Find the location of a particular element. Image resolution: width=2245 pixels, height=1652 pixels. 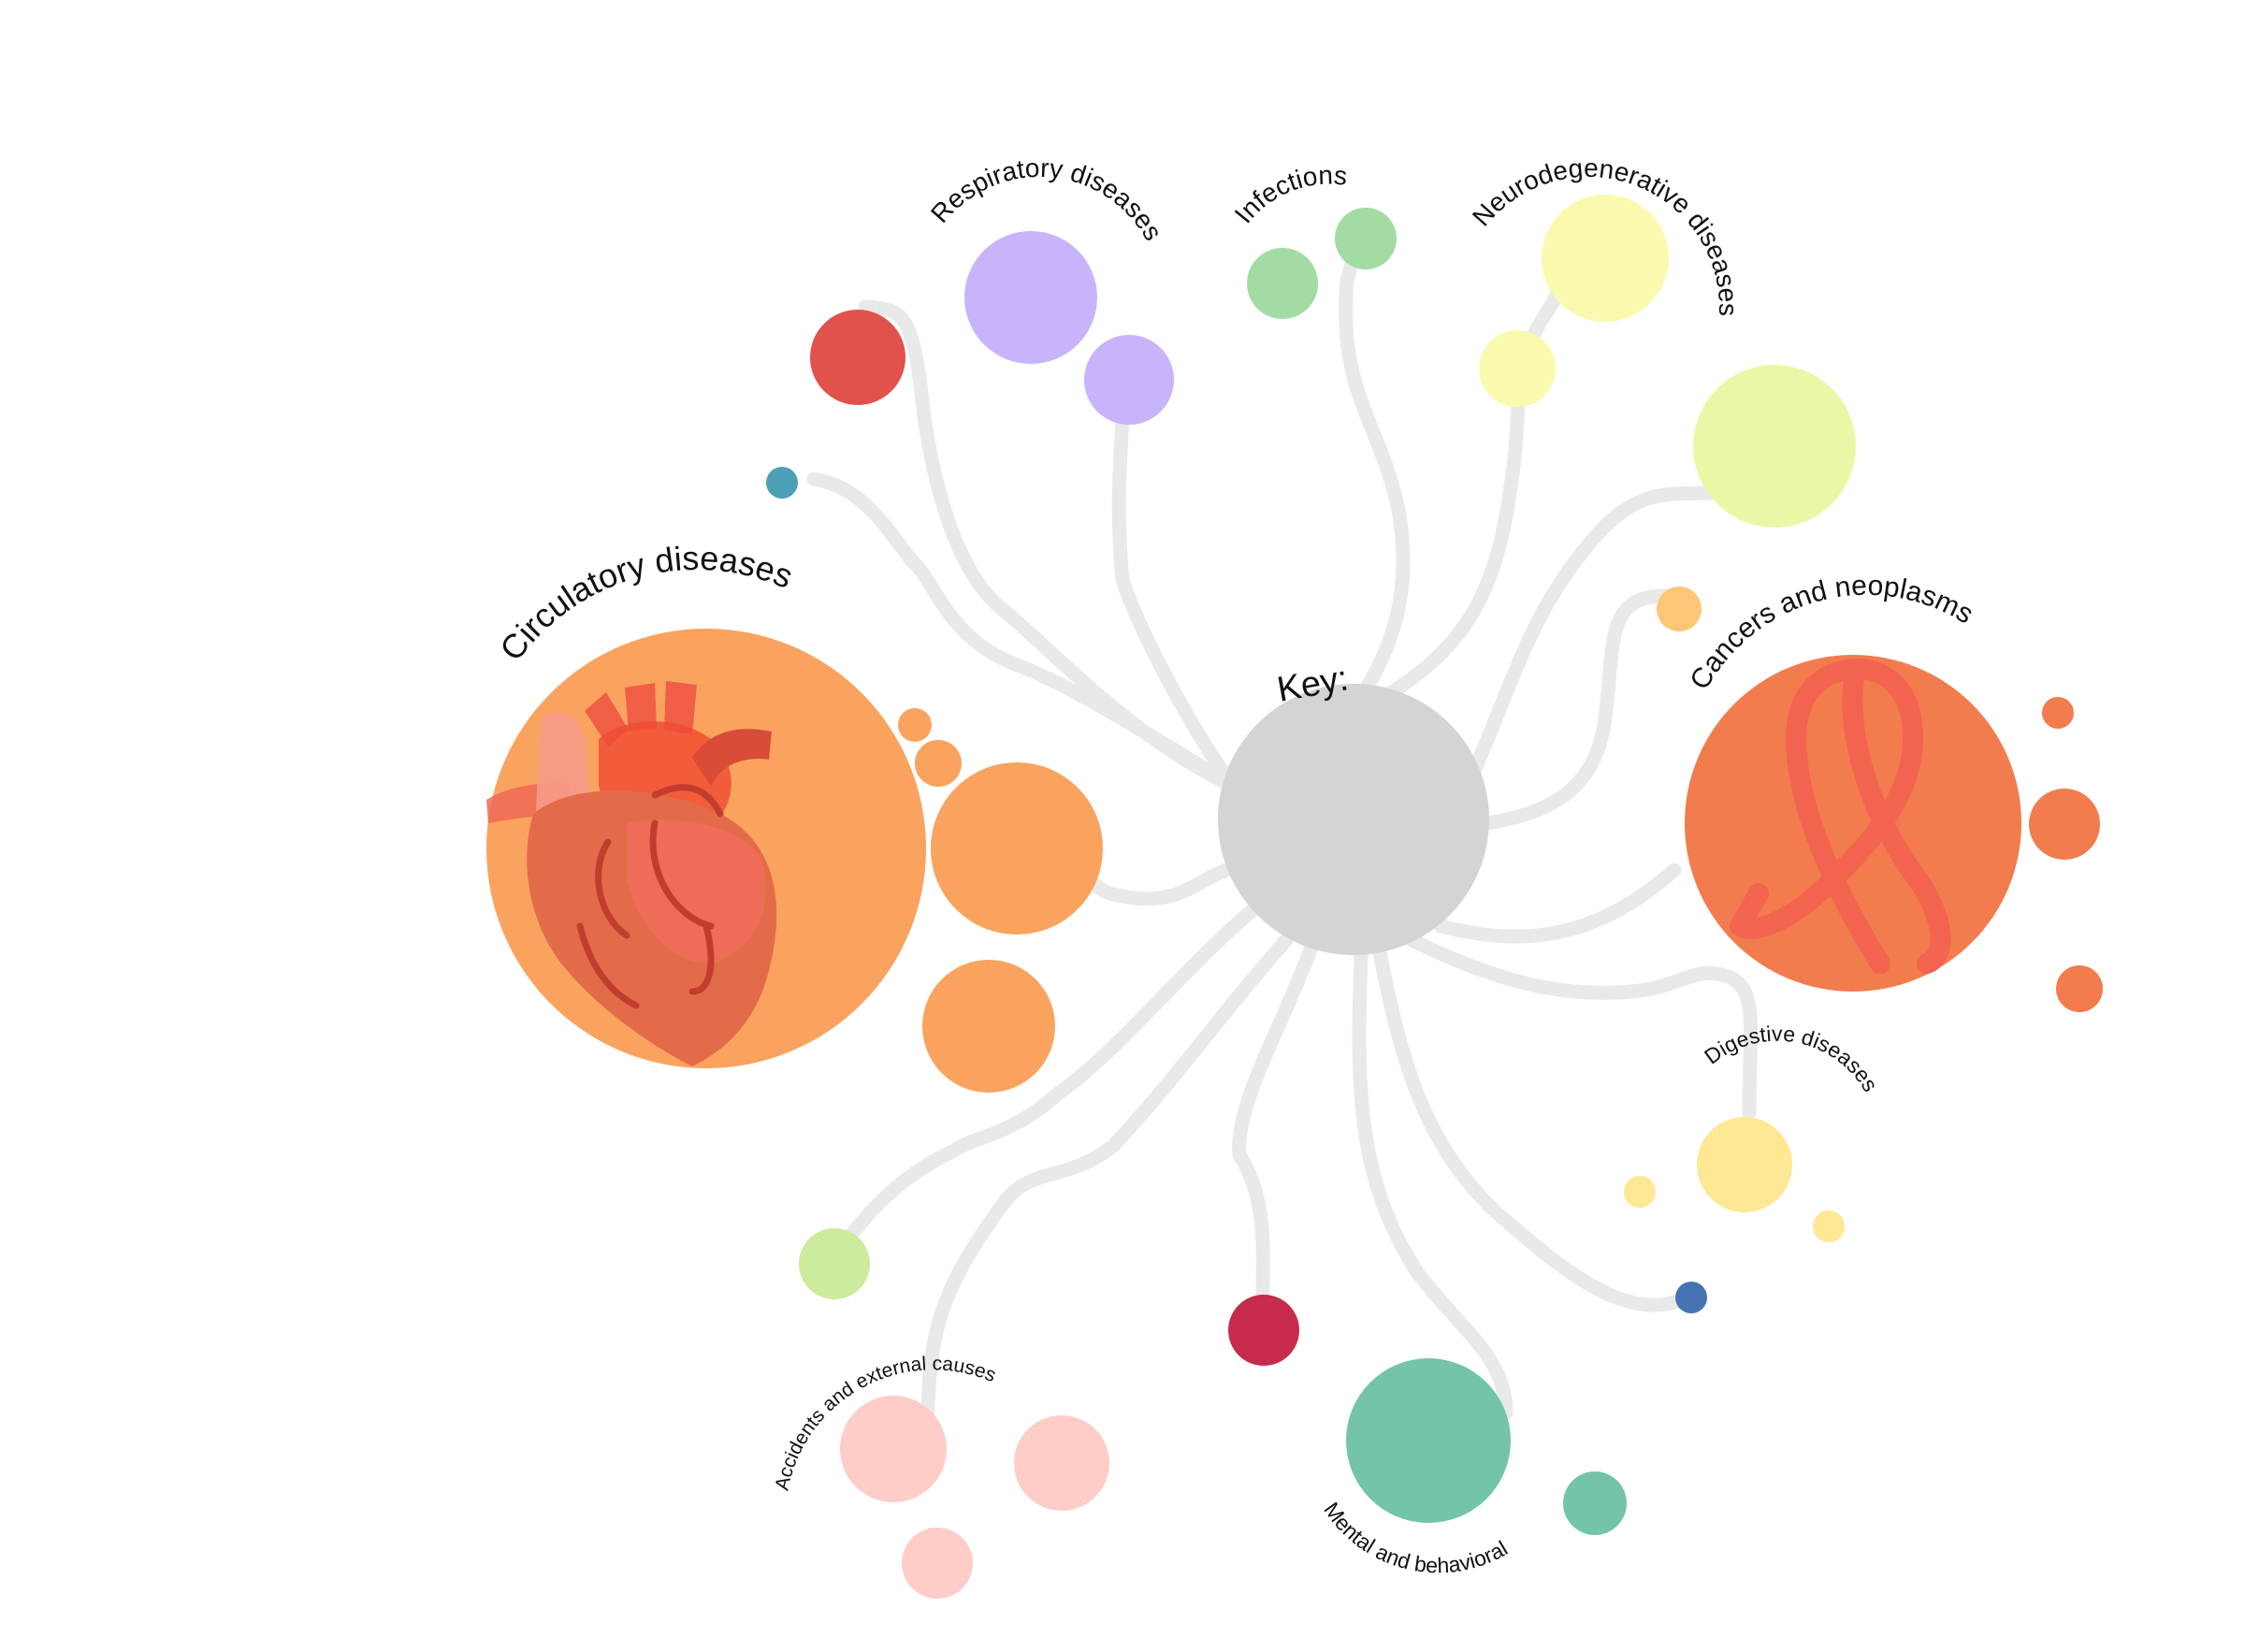

ribbon-icon is located at coordinates (1841, 816).